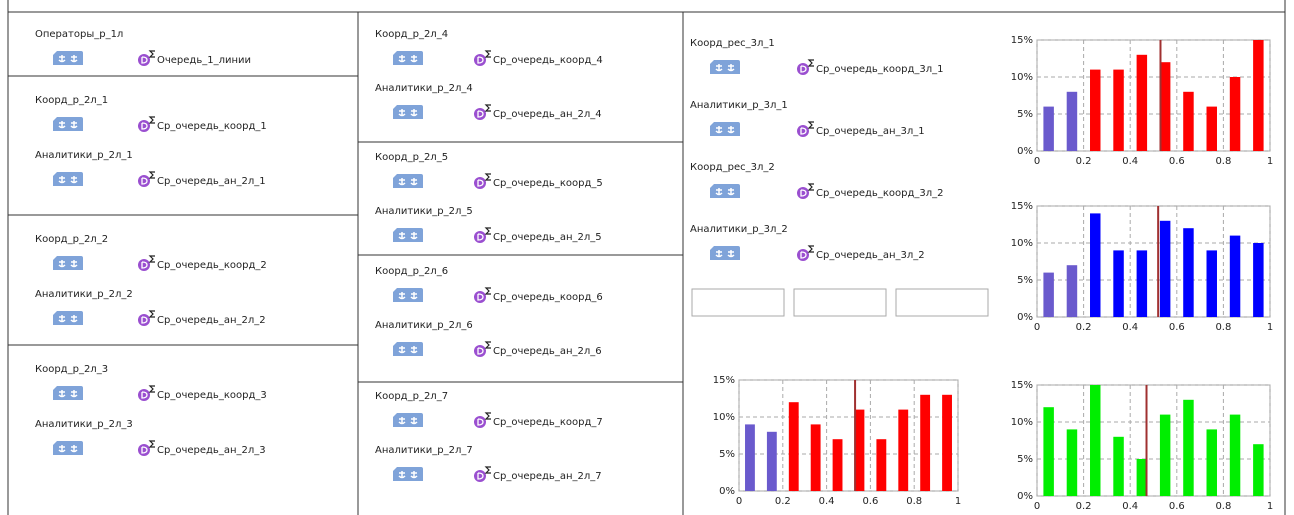 The image size is (1294, 515). I want to click on x-tick-label: 0.2, so click(1084, 327).